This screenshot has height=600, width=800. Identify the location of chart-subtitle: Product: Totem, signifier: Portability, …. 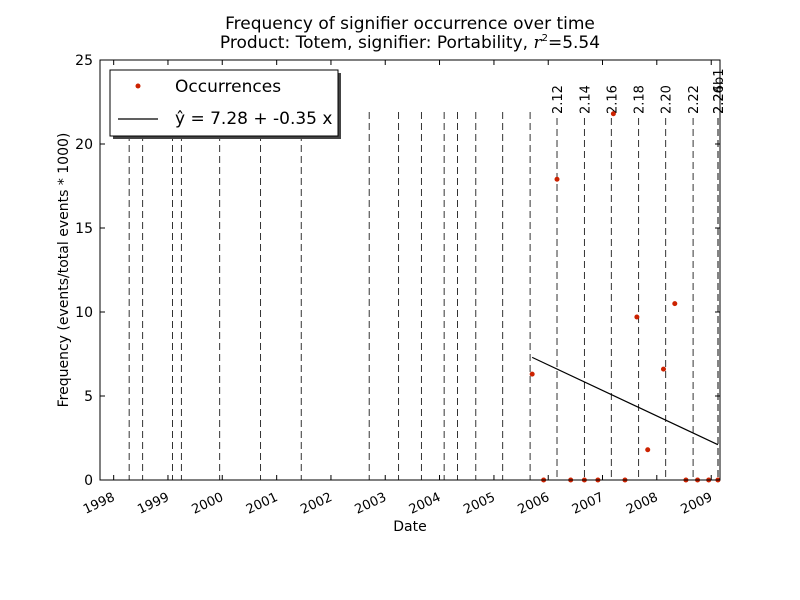
(410, 43).